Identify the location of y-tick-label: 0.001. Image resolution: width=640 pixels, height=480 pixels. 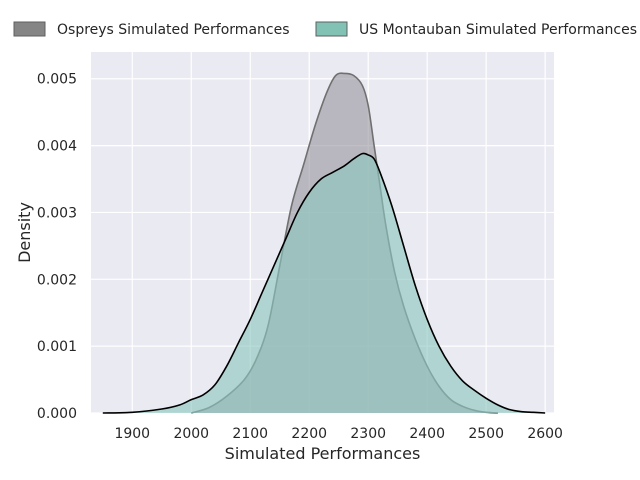
(57, 347).